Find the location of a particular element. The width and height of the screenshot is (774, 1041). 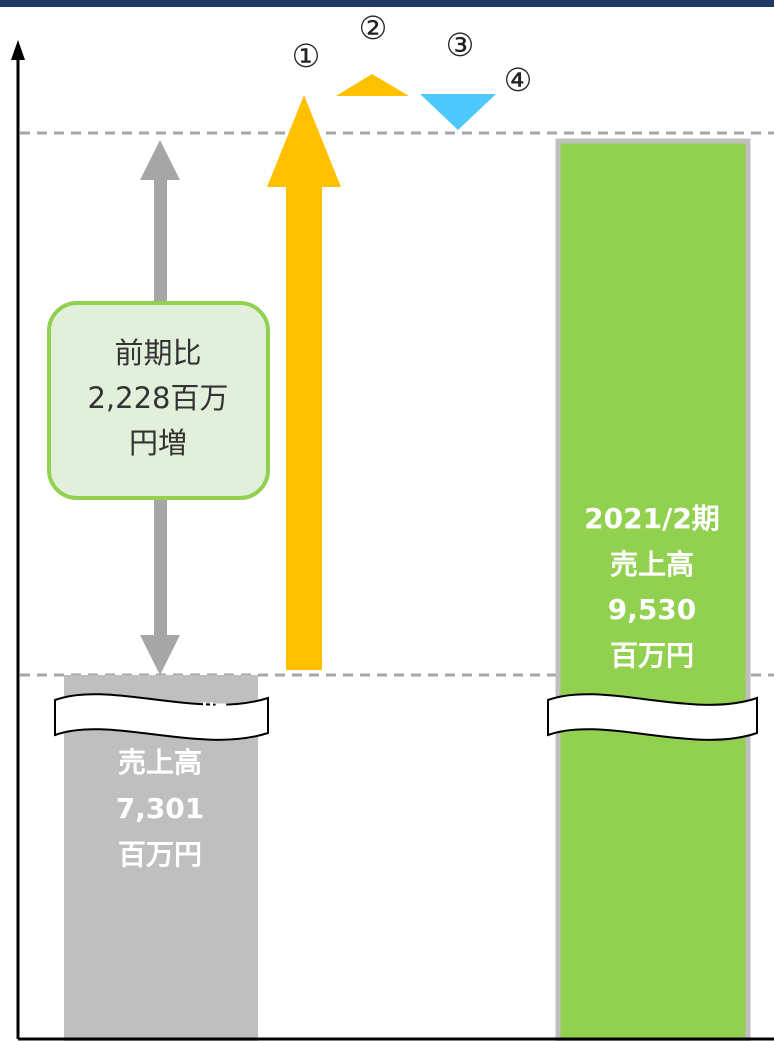

box-text: 前期比 is located at coordinates (157, 353).